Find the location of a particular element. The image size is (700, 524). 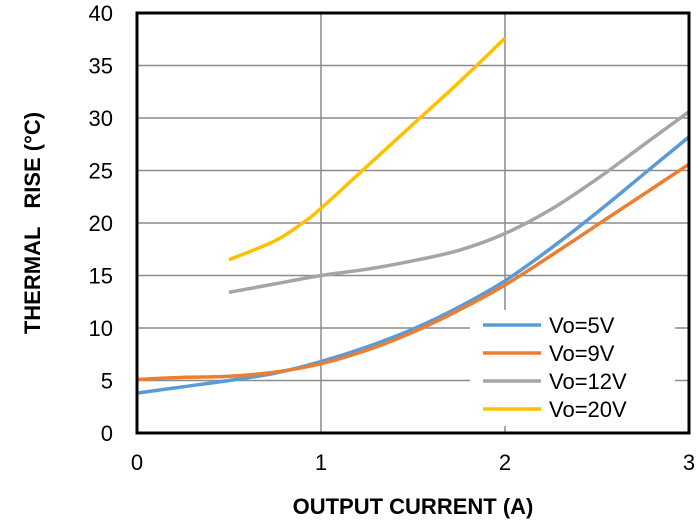

y-tick-label: 5 is located at coordinates (107, 381).